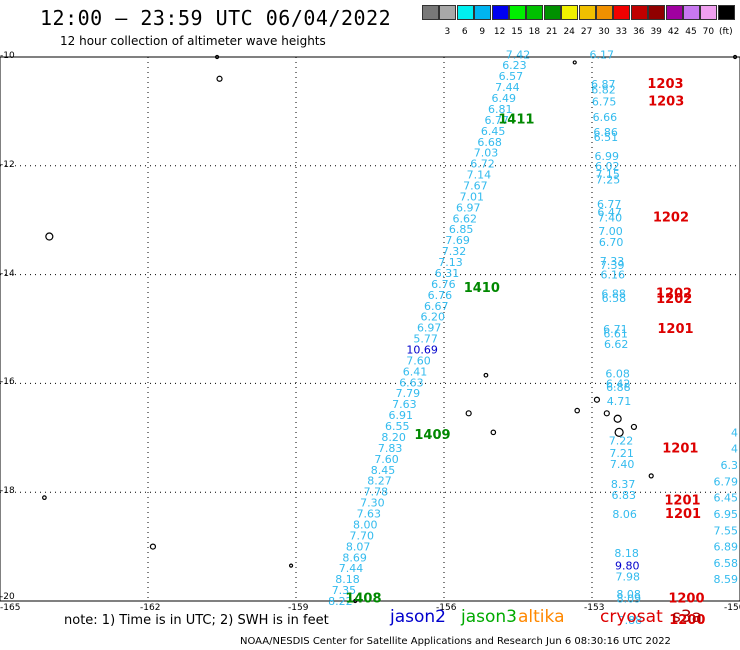 The width and height of the screenshot is (740, 650). Describe the element at coordinates (629, 598) in the screenshot. I see `wave-height-label: 8.09` at that location.